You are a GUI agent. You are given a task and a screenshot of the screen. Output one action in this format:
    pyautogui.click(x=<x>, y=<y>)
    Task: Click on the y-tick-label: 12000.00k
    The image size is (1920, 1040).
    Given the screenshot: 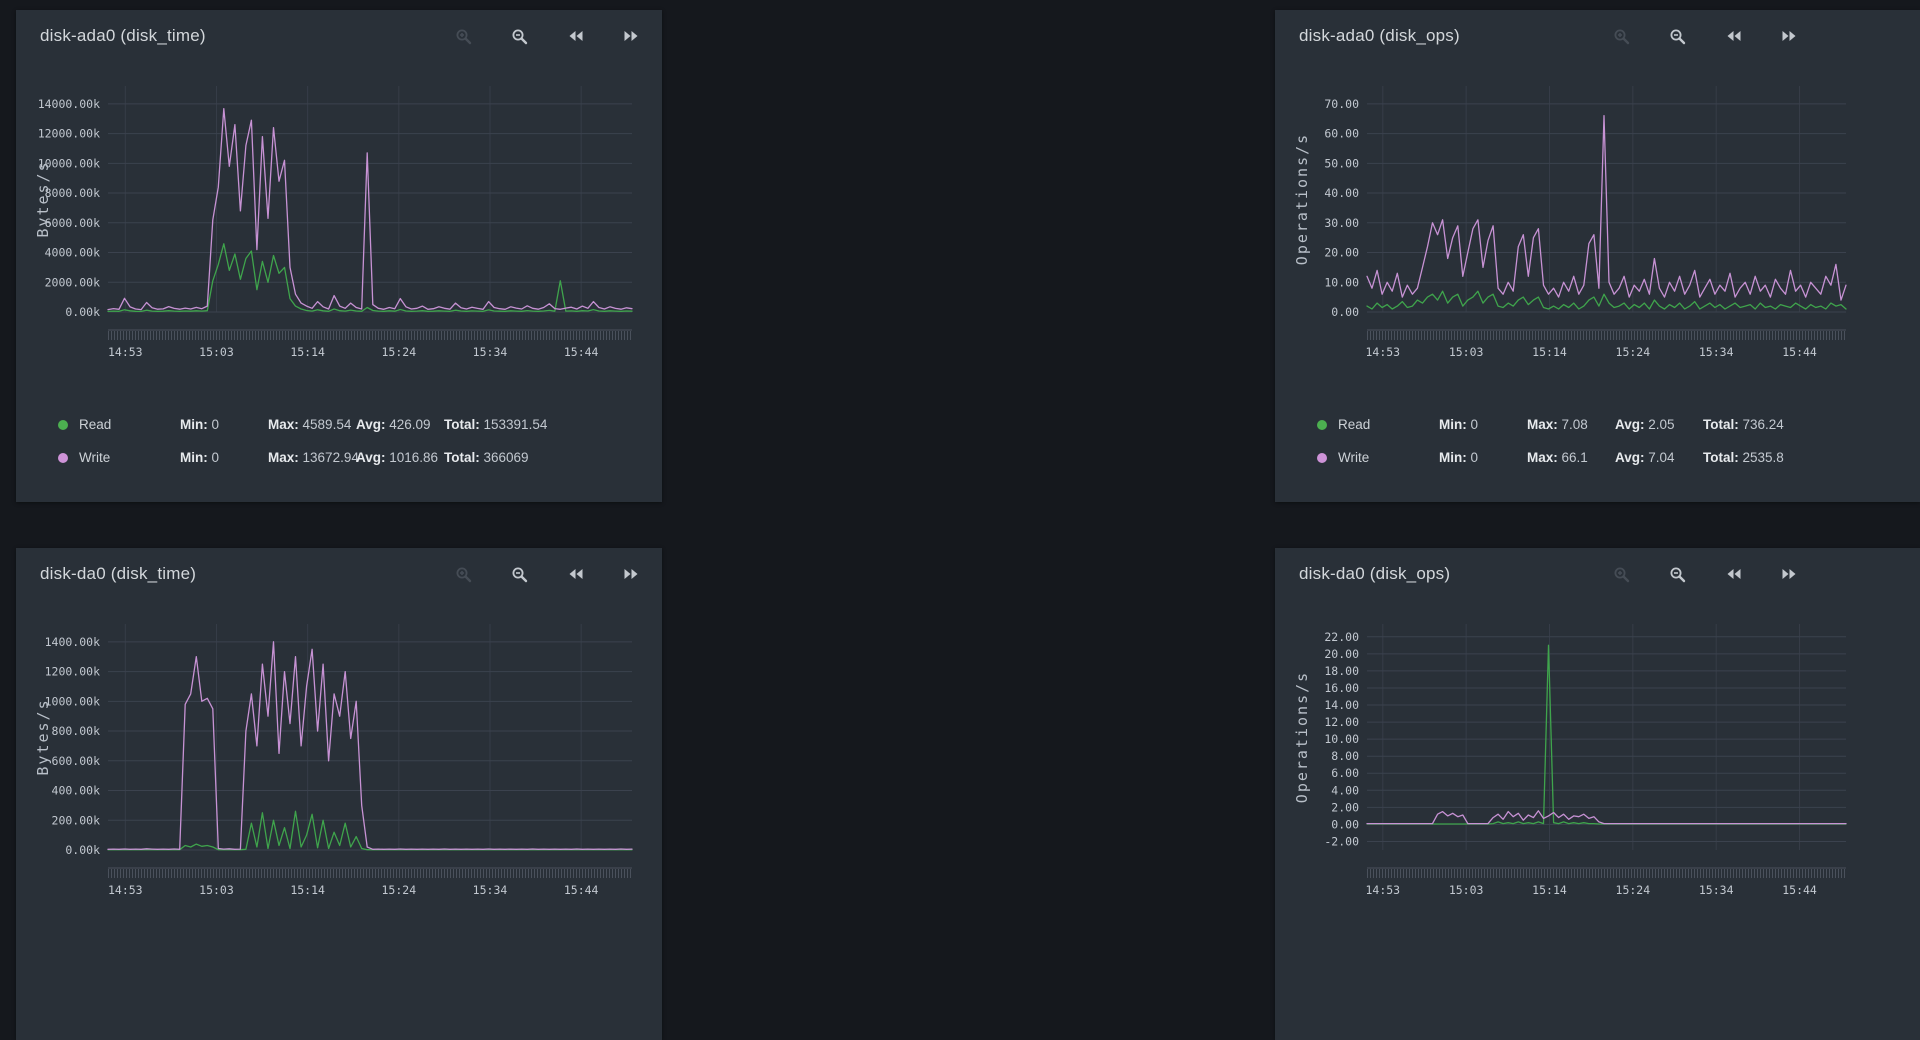 What is the action you would take?
    pyautogui.click(x=69, y=134)
    